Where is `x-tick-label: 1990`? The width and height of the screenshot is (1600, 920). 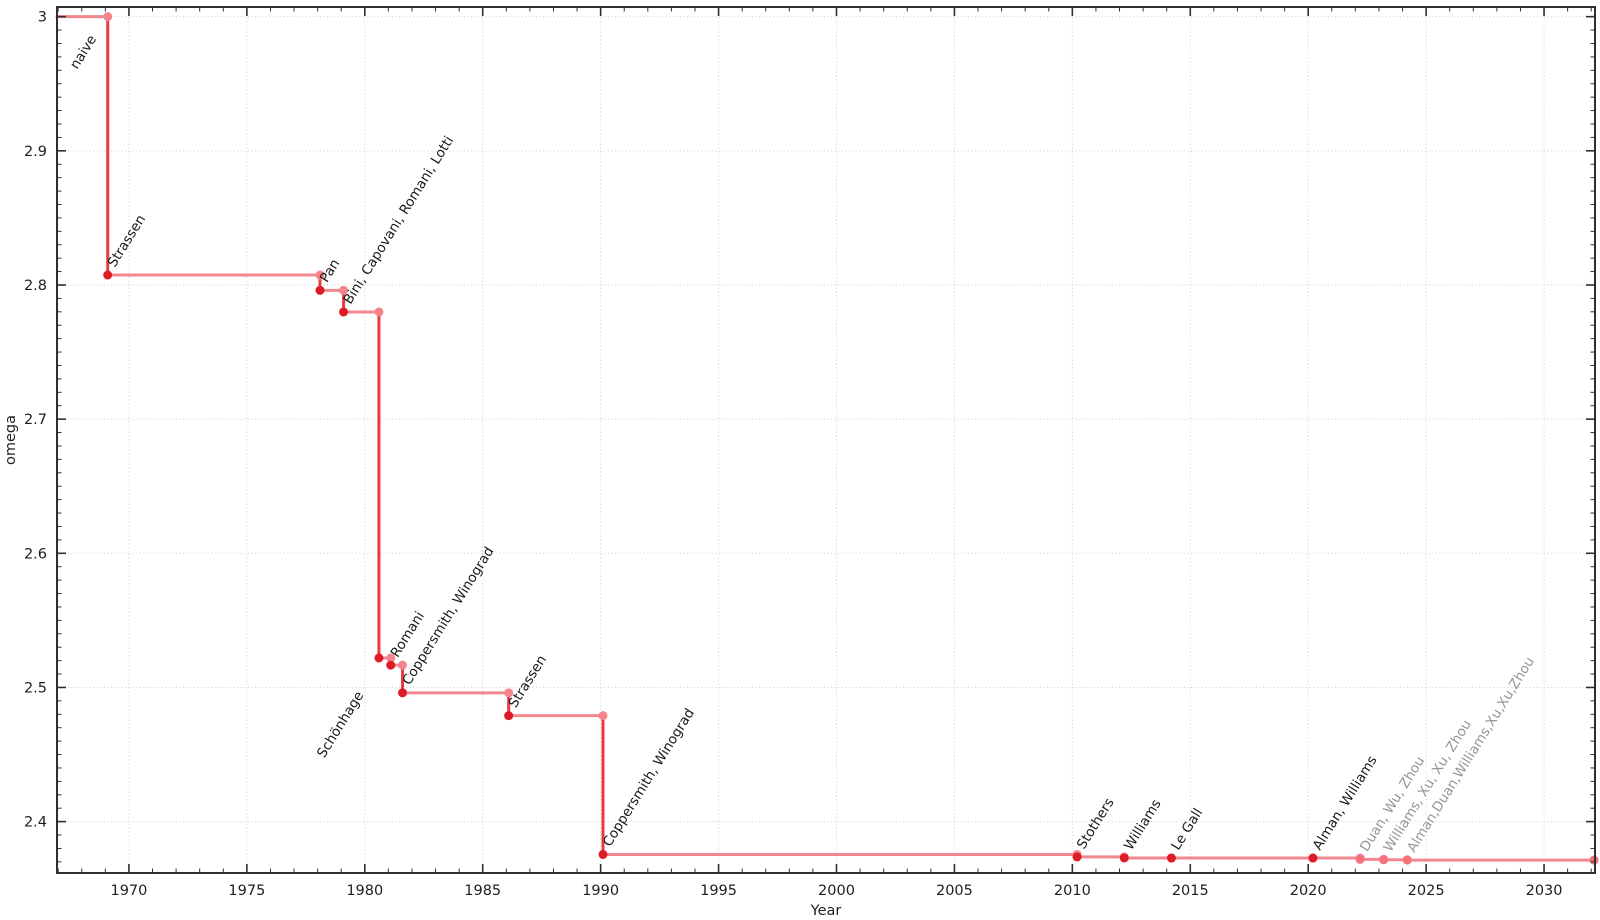
x-tick-label: 1990 is located at coordinates (600, 891).